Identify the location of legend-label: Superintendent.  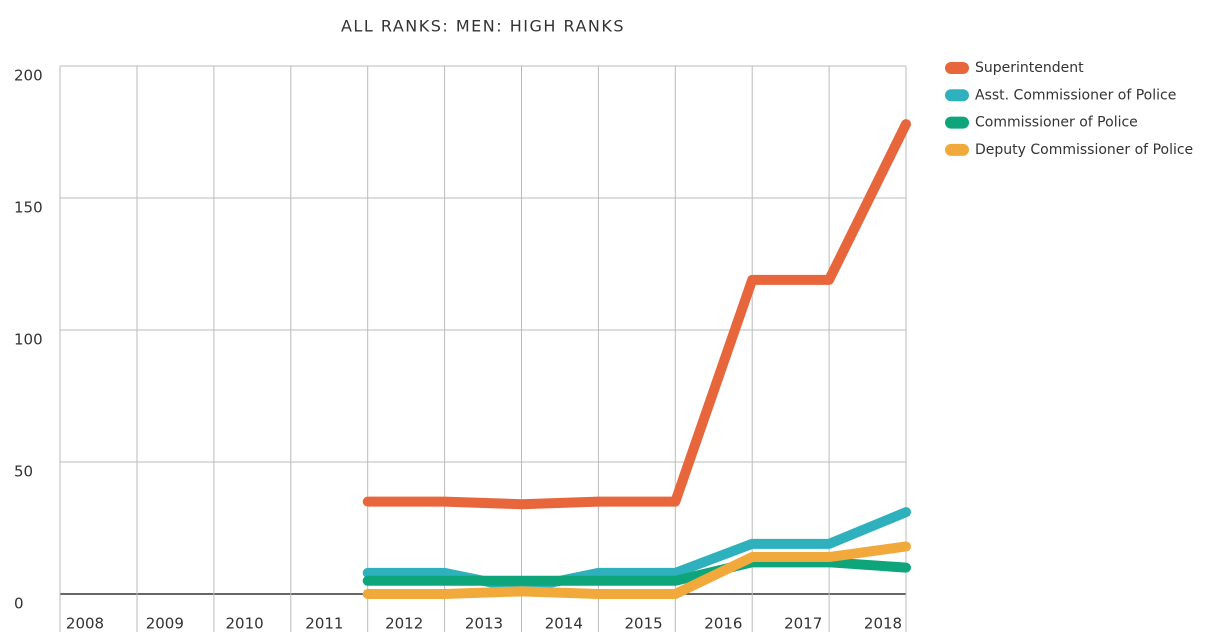
(1029, 68).